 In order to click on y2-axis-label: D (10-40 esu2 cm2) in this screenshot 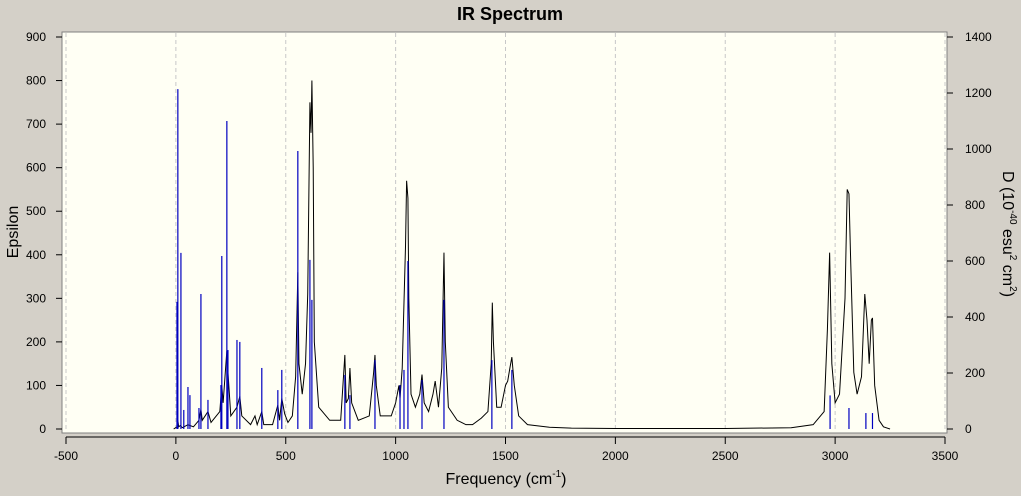, I will do `click(1008, 234)`.